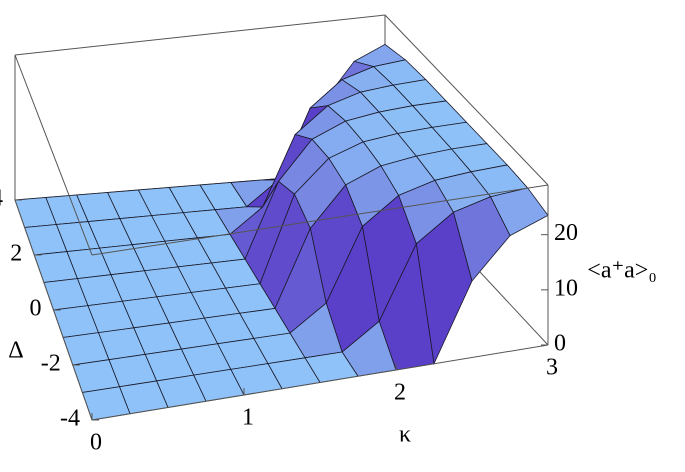  What do you see at coordinates (560, 344) in the screenshot?
I see `z-tick-label: 0` at bounding box center [560, 344].